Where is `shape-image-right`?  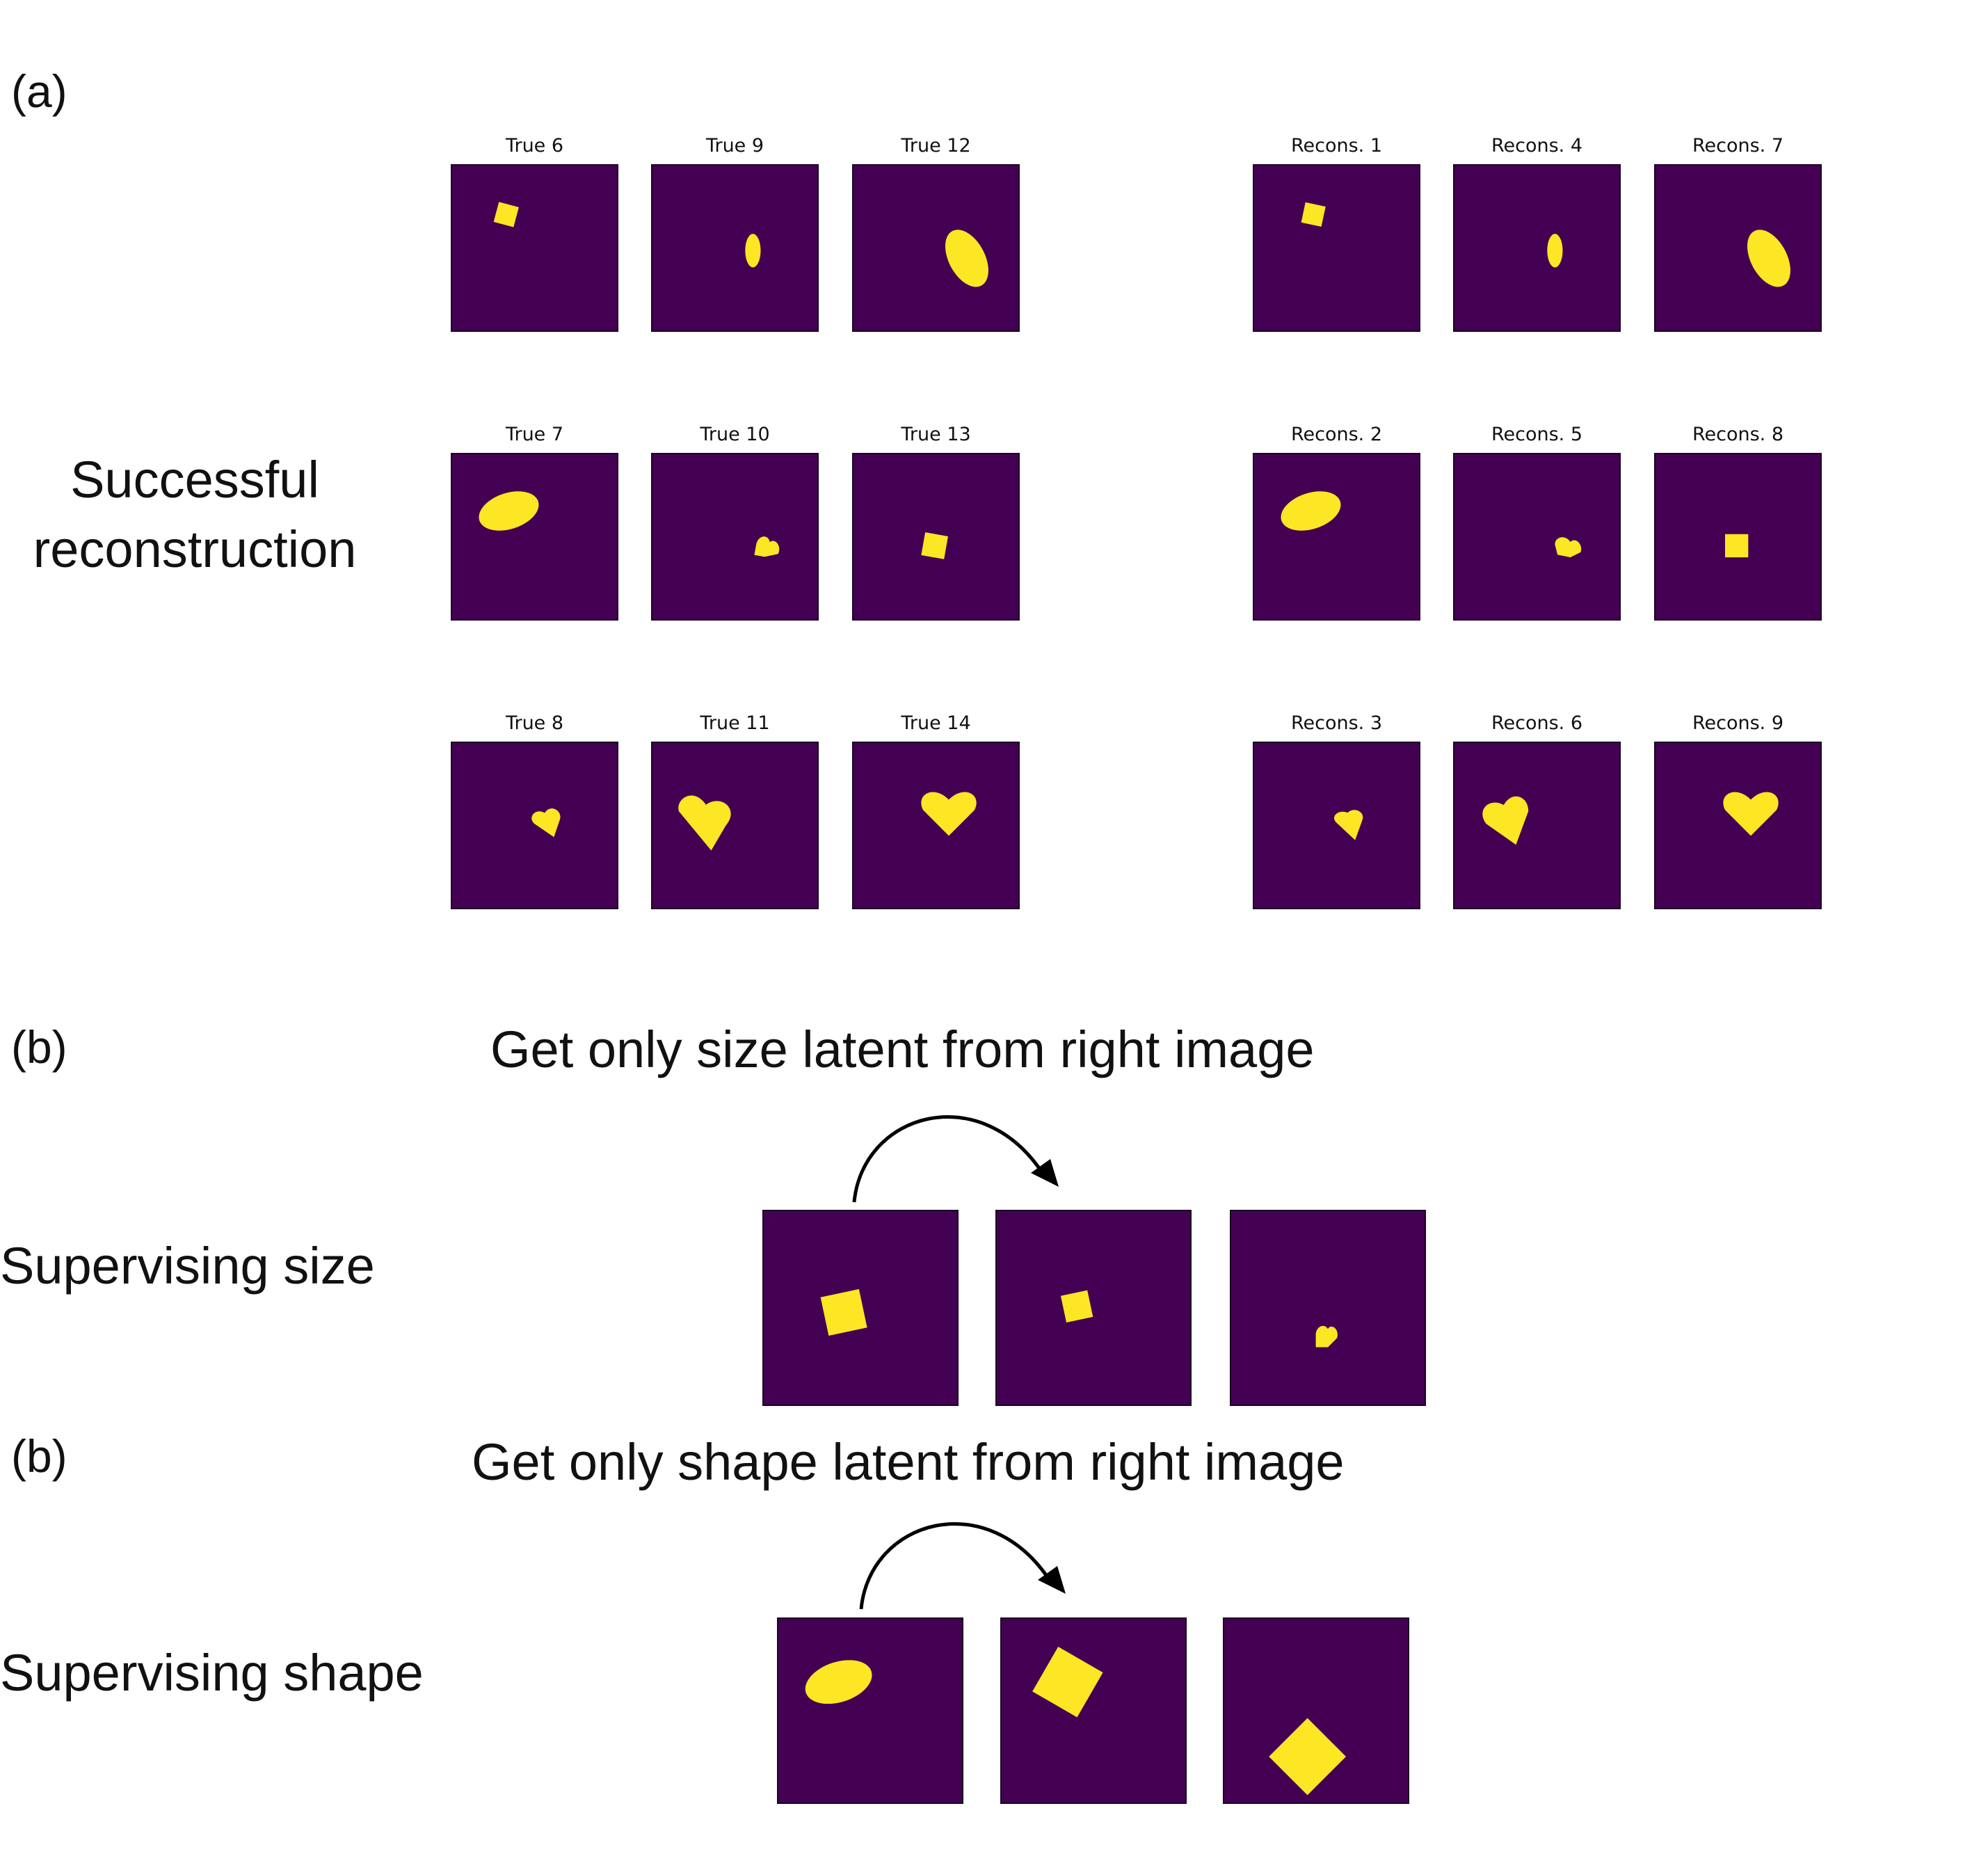
shape-image-right is located at coordinates (1316, 1710).